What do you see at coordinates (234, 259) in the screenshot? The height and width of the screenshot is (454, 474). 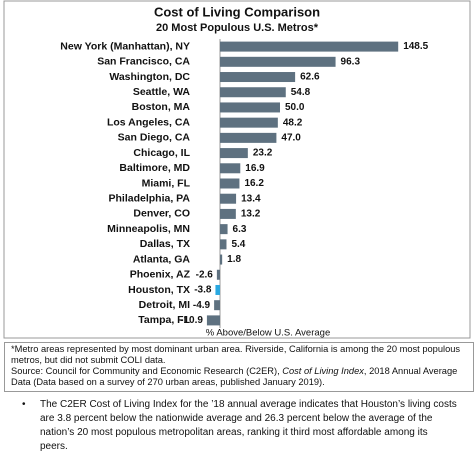 I see `value-label: 1.8` at bounding box center [234, 259].